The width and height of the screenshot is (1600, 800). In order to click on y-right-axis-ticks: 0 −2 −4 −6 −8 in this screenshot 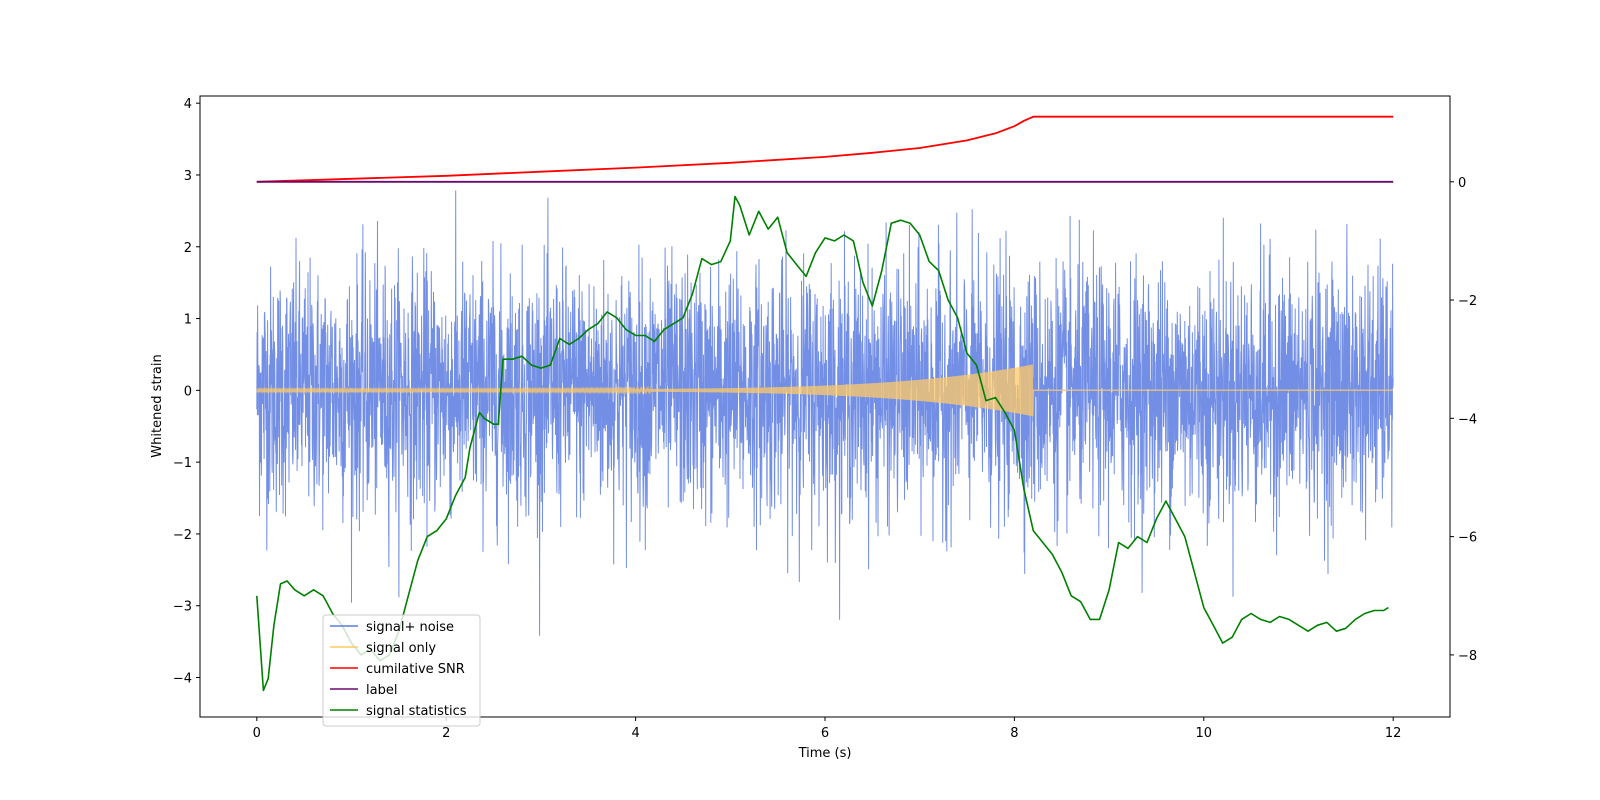, I will do `click(1463, 420)`.